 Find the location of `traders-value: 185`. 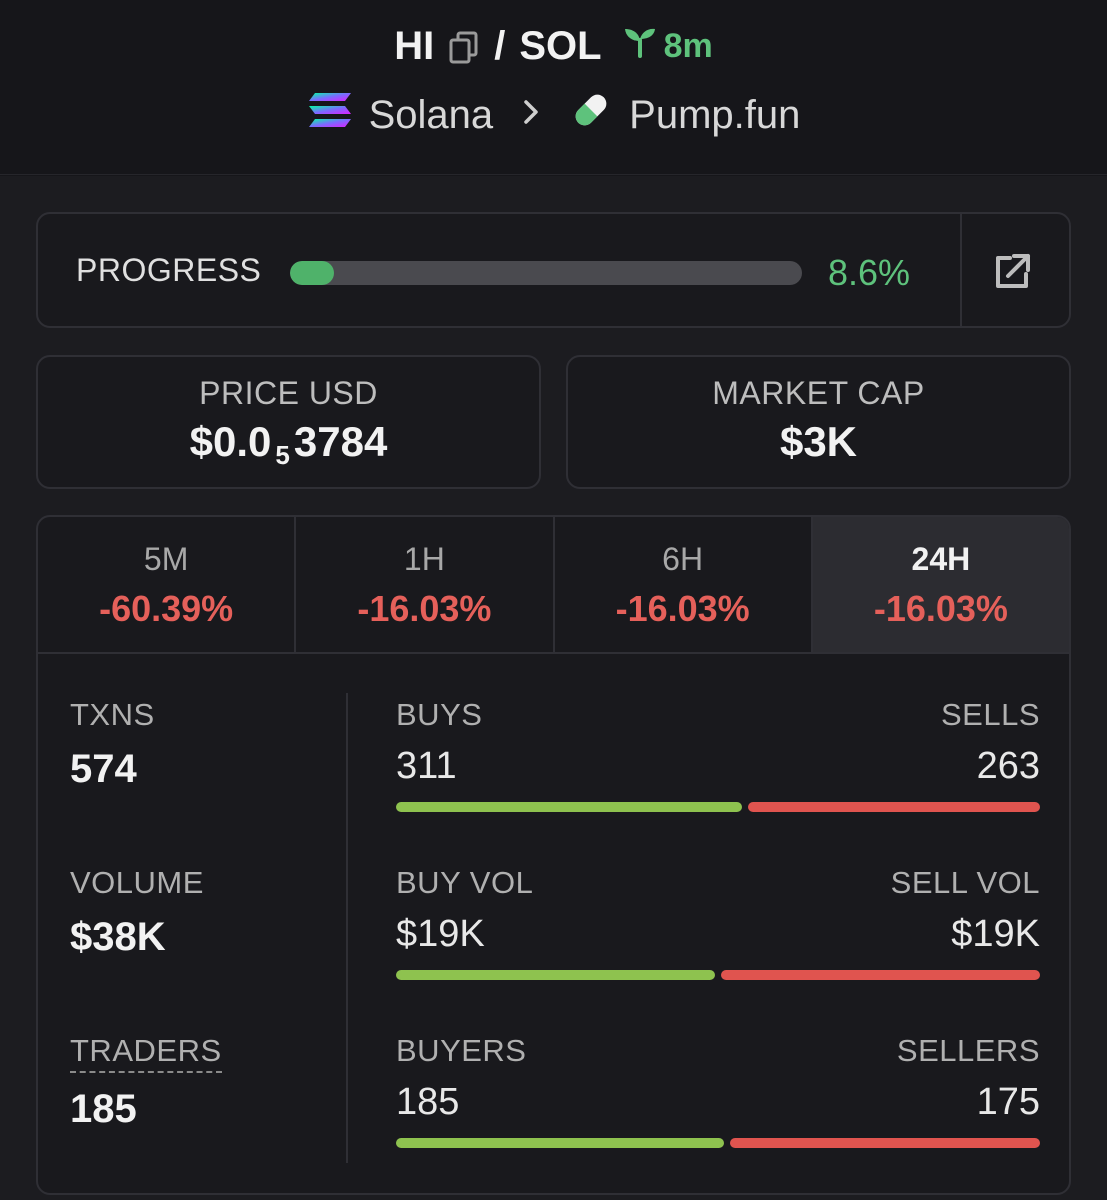

traders-value: 185 is located at coordinates (103, 1109).